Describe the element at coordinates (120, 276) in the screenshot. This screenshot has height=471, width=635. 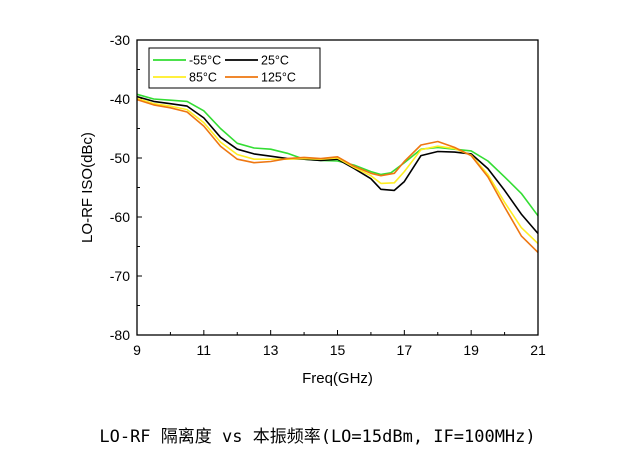
I see `y-tick-label: -70` at that location.